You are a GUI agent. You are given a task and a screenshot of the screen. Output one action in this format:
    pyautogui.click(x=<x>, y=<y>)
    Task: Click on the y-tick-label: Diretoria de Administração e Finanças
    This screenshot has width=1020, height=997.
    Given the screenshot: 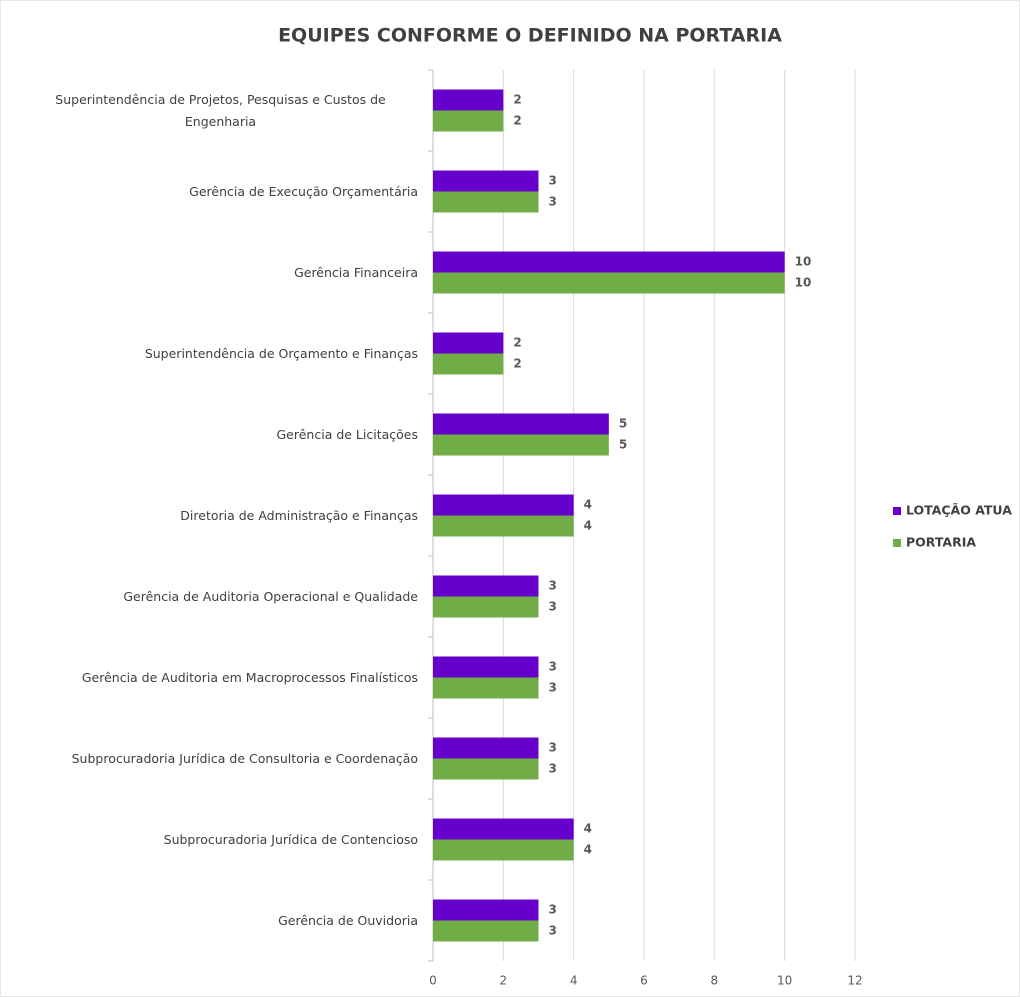 What is the action you would take?
    pyautogui.click(x=218, y=516)
    